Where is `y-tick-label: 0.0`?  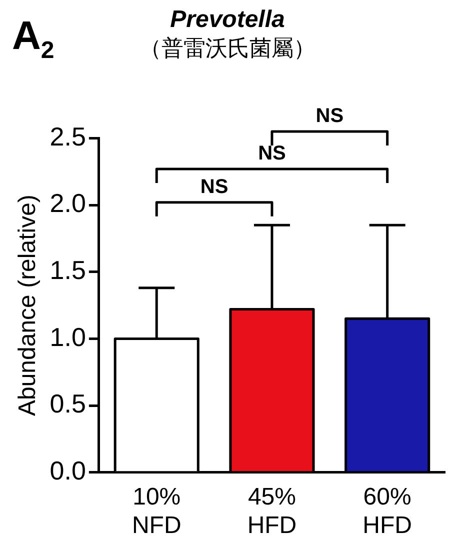
y-tick-label: 0.0 is located at coordinates (68, 471).